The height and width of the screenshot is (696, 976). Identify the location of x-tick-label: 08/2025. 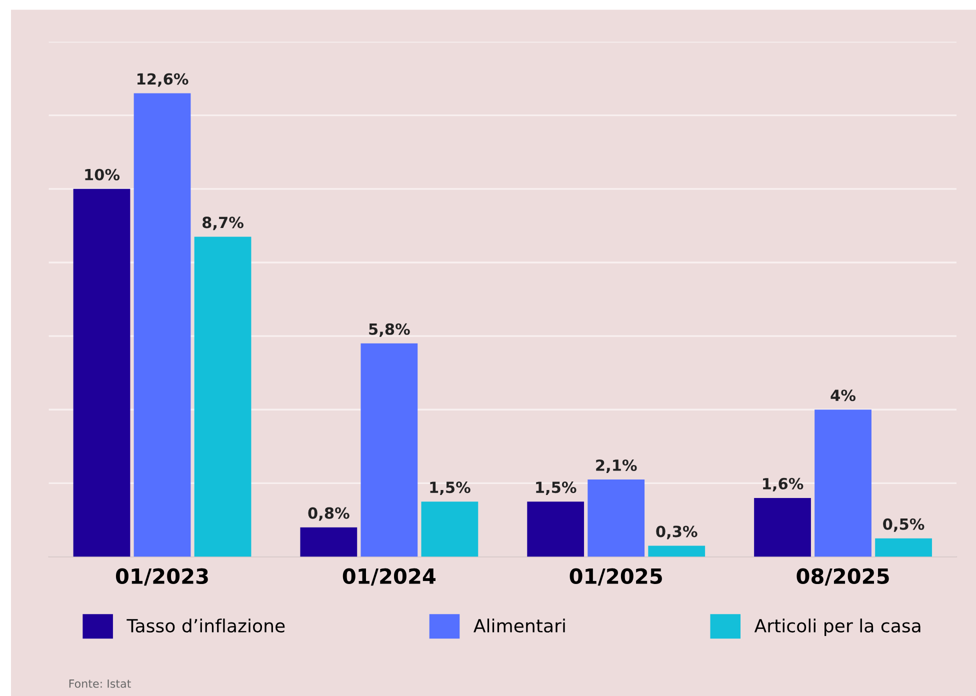
(842, 577).